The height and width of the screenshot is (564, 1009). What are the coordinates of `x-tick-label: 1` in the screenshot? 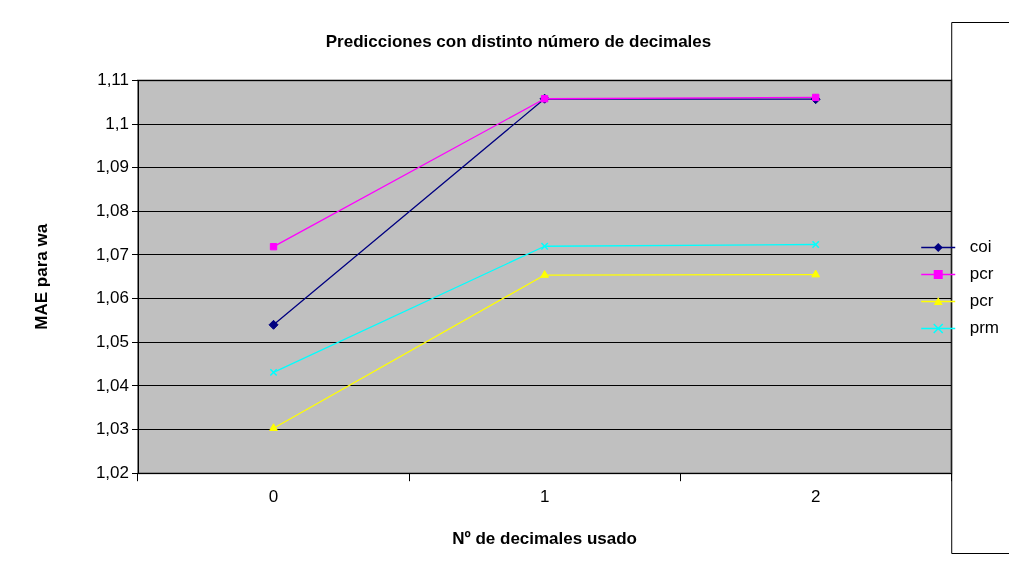 It's located at (544, 497).